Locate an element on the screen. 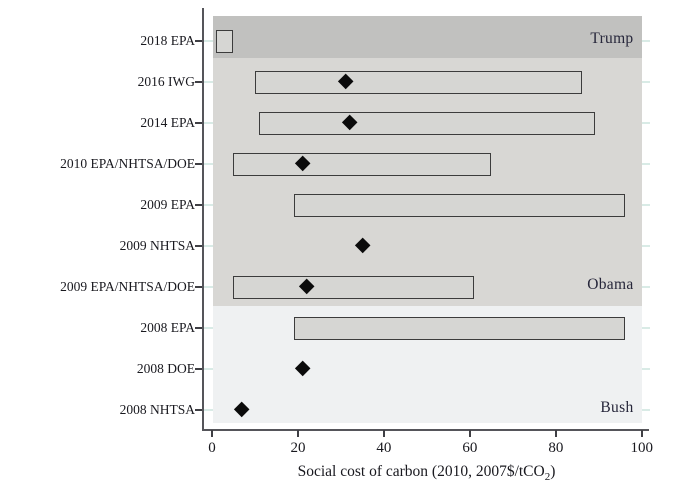  y-axis-label: 2009 NHTSA is located at coordinates (157, 245).